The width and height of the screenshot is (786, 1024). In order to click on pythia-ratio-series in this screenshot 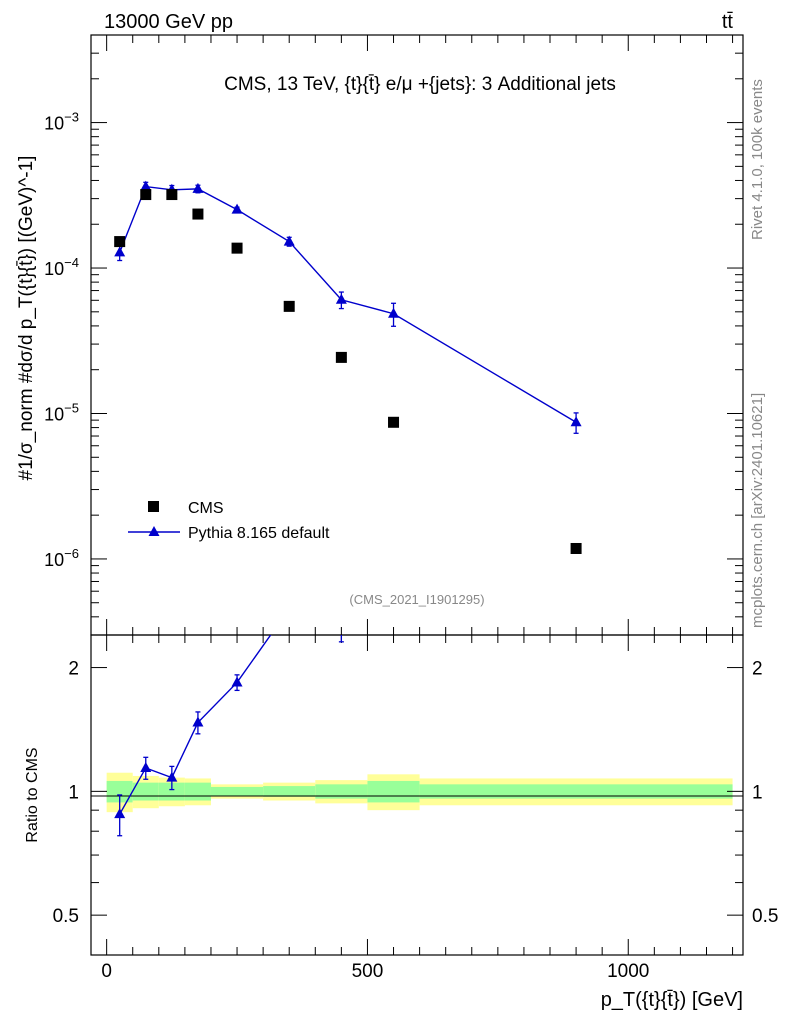, I will do `click(256, 657)`.